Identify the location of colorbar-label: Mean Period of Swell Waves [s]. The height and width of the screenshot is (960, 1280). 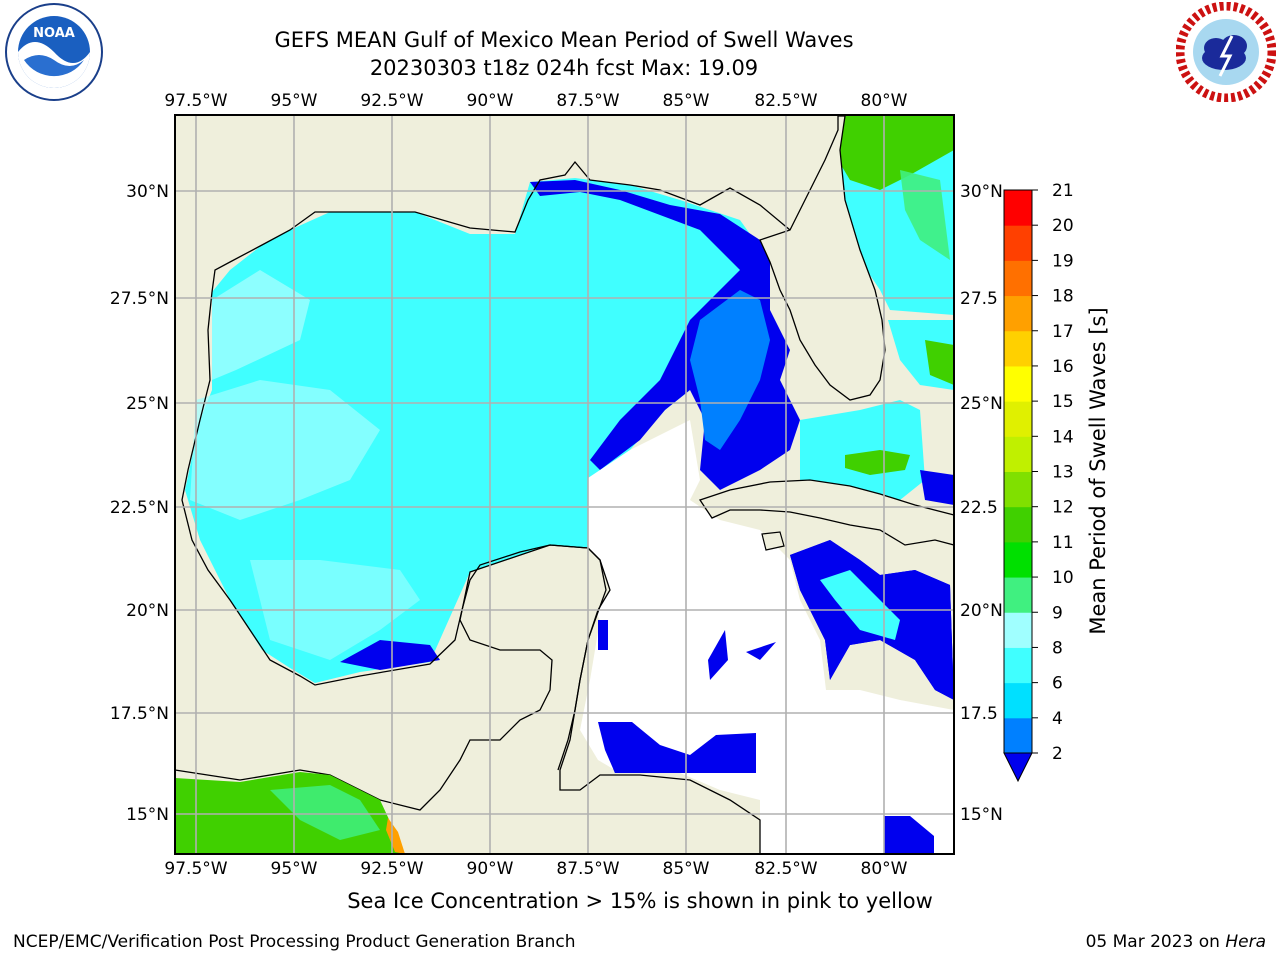
(1098, 470).